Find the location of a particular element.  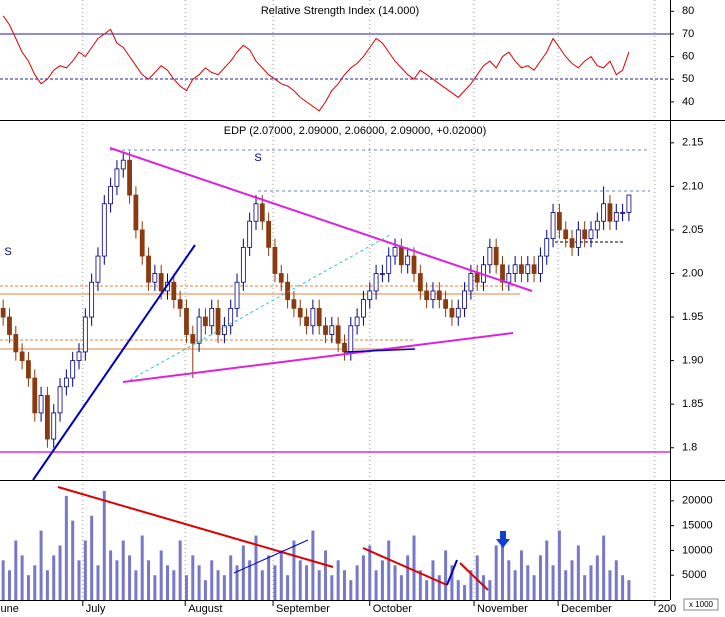

trend-line is located at coordinates (321, 219).